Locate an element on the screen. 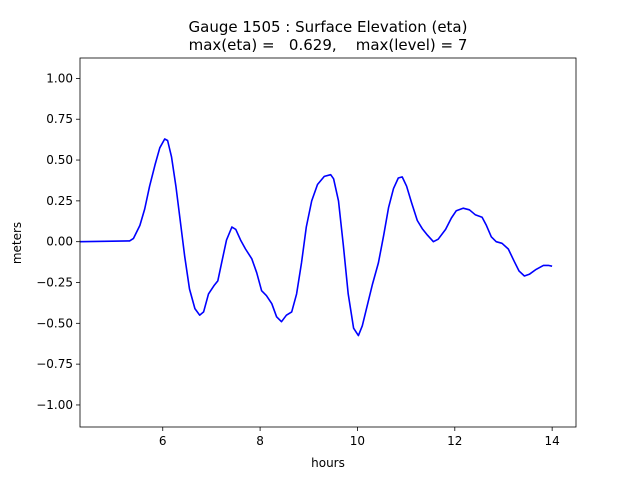 Image resolution: width=640 pixels, height=484 pixels. y-axis-label: meters is located at coordinates (17, 243).